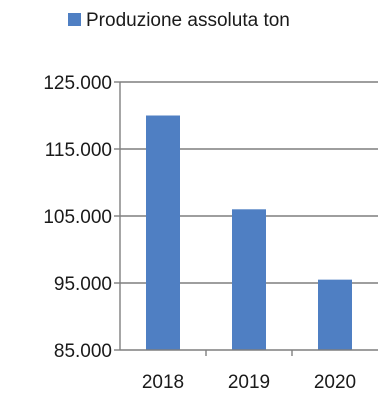 The width and height of the screenshot is (379, 399). Describe the element at coordinates (163, 382) in the screenshot. I see `x-tick-label: 2018` at that location.